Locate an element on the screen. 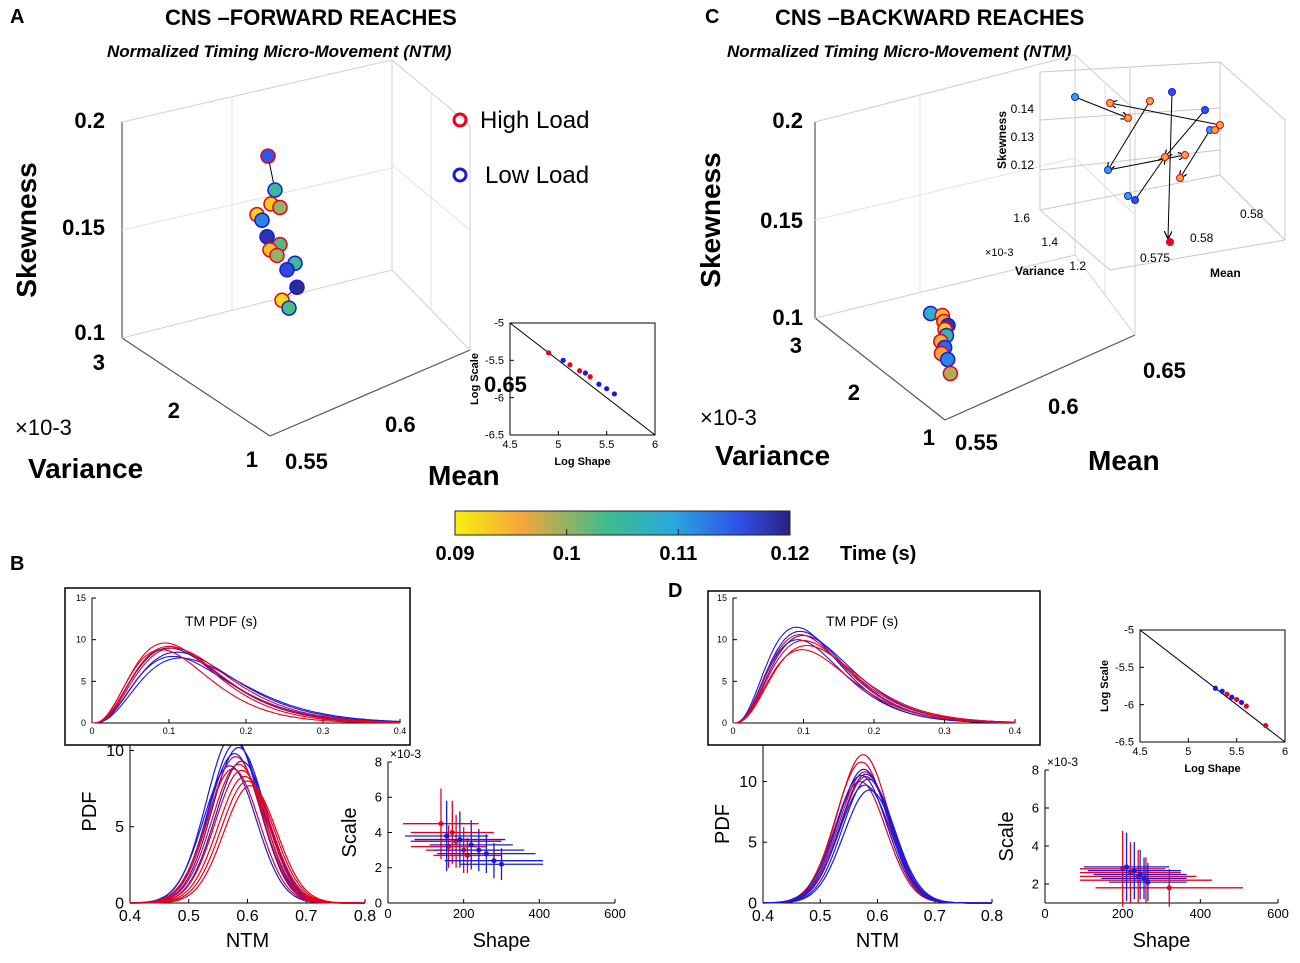 The image size is (1300, 963). log-inset-y-tick-label: -6 is located at coordinates (1129, 705).